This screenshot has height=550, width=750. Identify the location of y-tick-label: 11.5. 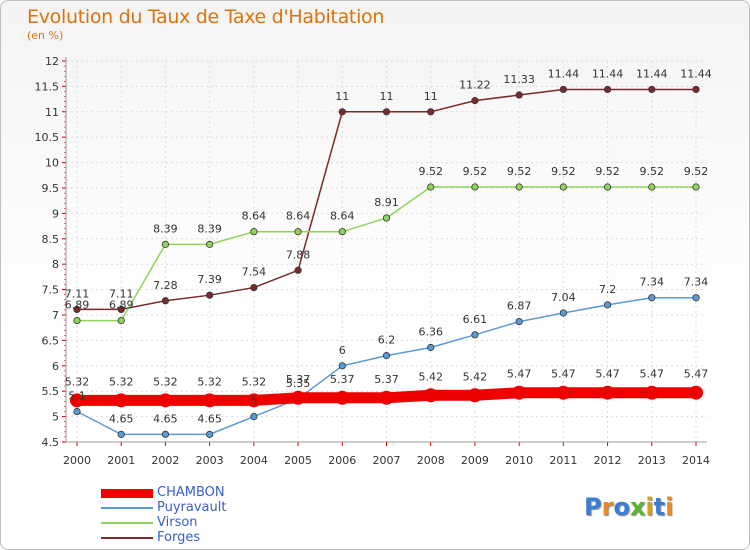
(47, 86).